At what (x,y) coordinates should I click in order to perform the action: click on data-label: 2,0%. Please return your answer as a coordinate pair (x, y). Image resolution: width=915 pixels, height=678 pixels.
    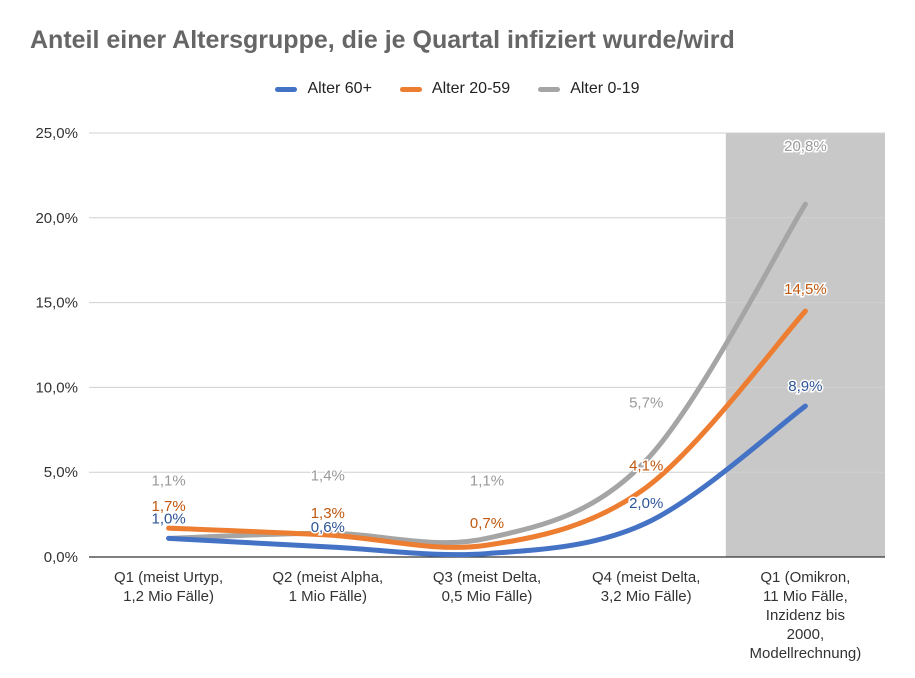
    Looking at the image, I should click on (646, 503).